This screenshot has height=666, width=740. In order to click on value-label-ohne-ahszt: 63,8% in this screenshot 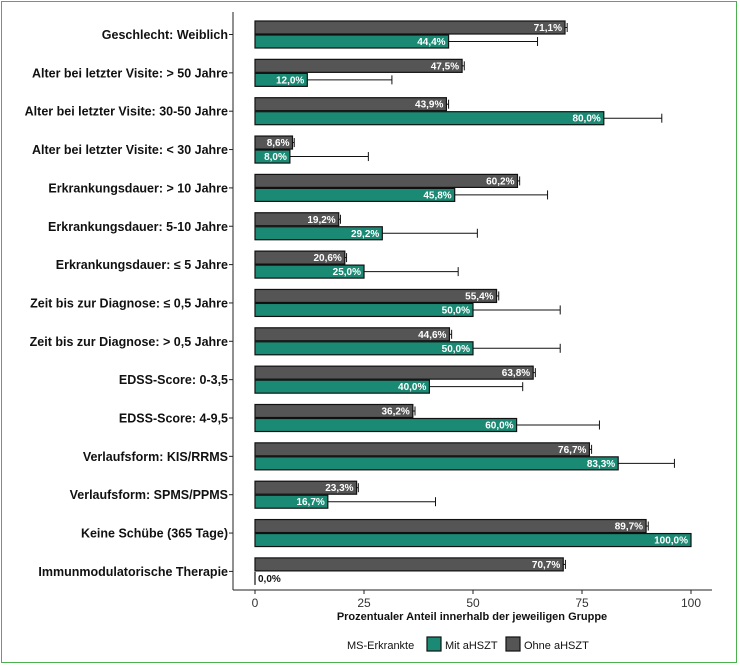, I will do `click(516, 373)`.